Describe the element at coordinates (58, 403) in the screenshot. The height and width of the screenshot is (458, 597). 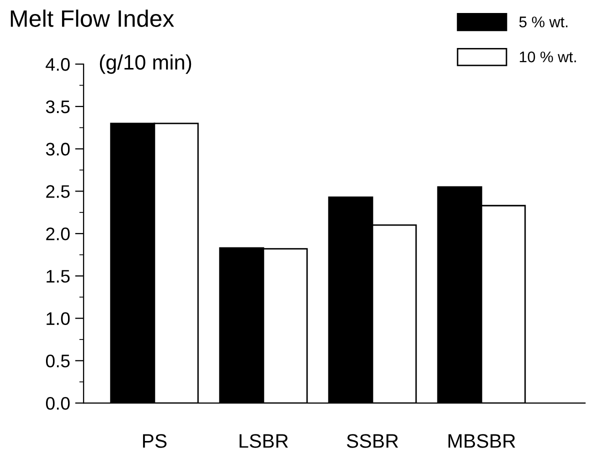
I see `y-tick-label: 0.0` at that location.